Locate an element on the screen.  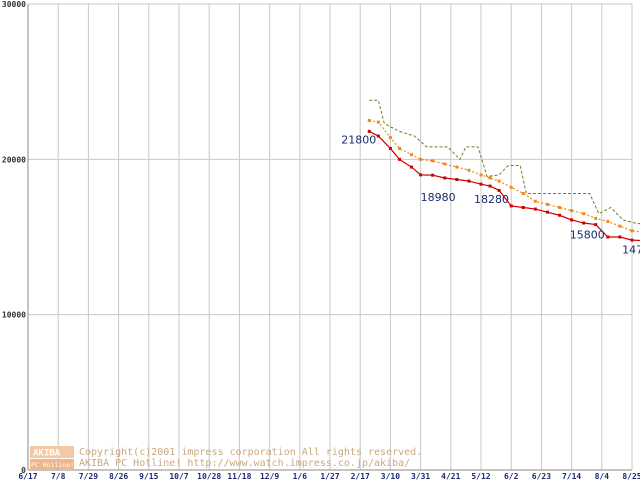
logo-bottom-text: PC Hotline! is located at coordinates (52, 465).